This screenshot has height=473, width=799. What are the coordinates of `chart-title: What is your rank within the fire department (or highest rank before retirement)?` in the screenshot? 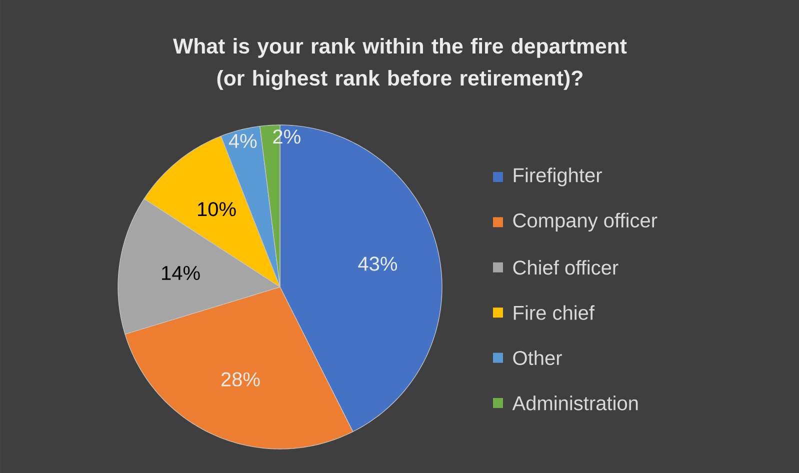 It's located at (400, 64).